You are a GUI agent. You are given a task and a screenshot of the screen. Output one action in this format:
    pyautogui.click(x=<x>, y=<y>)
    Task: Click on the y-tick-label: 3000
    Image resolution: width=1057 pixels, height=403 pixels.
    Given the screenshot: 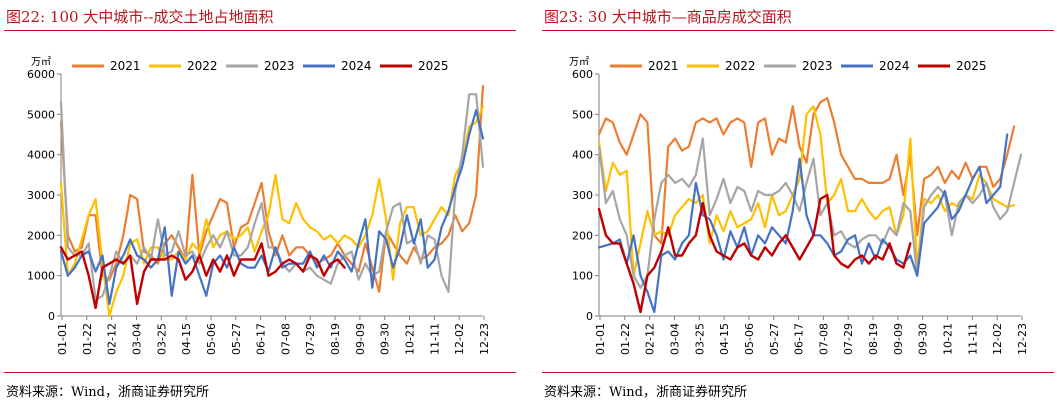 What is the action you would take?
    pyautogui.click(x=41, y=195)
    